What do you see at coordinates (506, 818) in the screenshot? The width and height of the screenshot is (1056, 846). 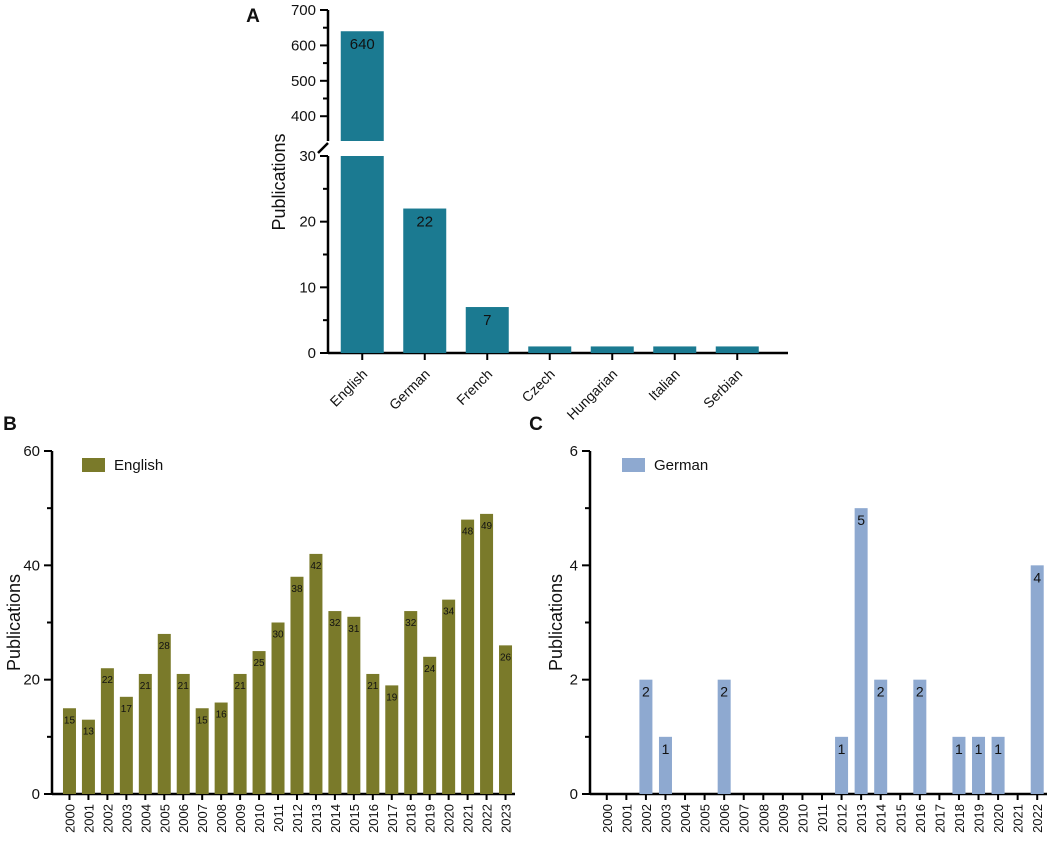 I see `x-tick-label: 2023` at bounding box center [506, 818].